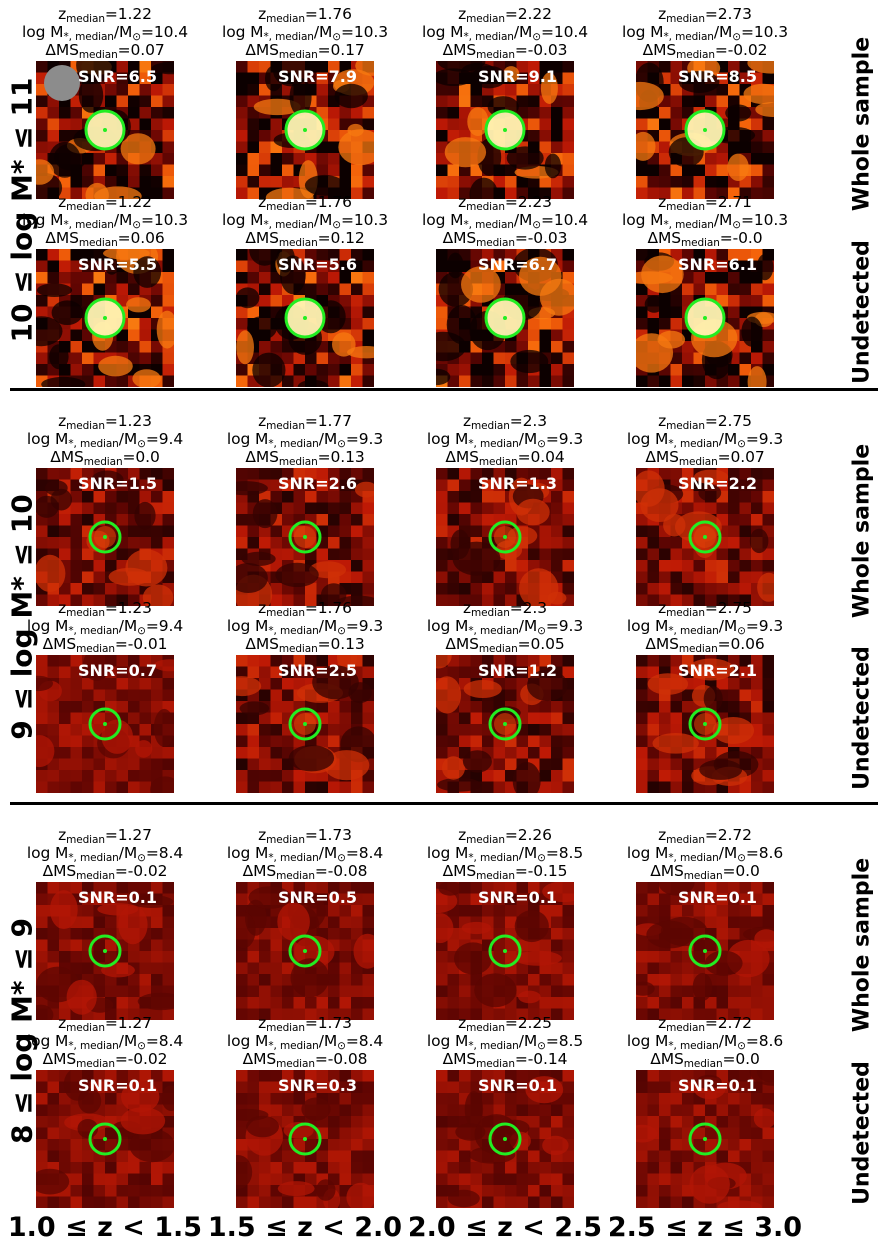 The height and width of the screenshot is (1253, 878). Describe the element at coordinates (705, 15) in the screenshot. I see `z-median-line: zmedian=2.73` at that location.